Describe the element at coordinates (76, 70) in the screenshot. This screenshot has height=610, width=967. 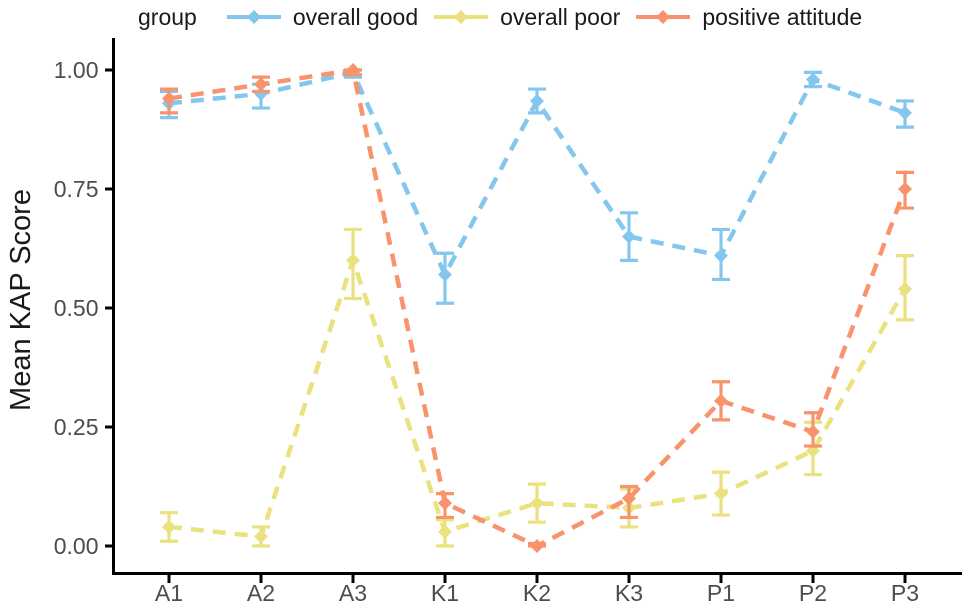
I see `y-tick-label: 1.00` at that location.